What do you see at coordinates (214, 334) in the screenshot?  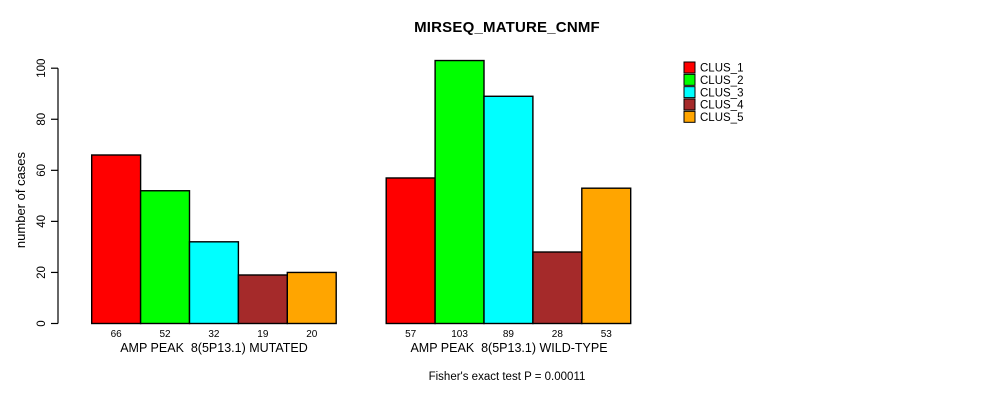 I see `bar-value-label: 32` at bounding box center [214, 334].